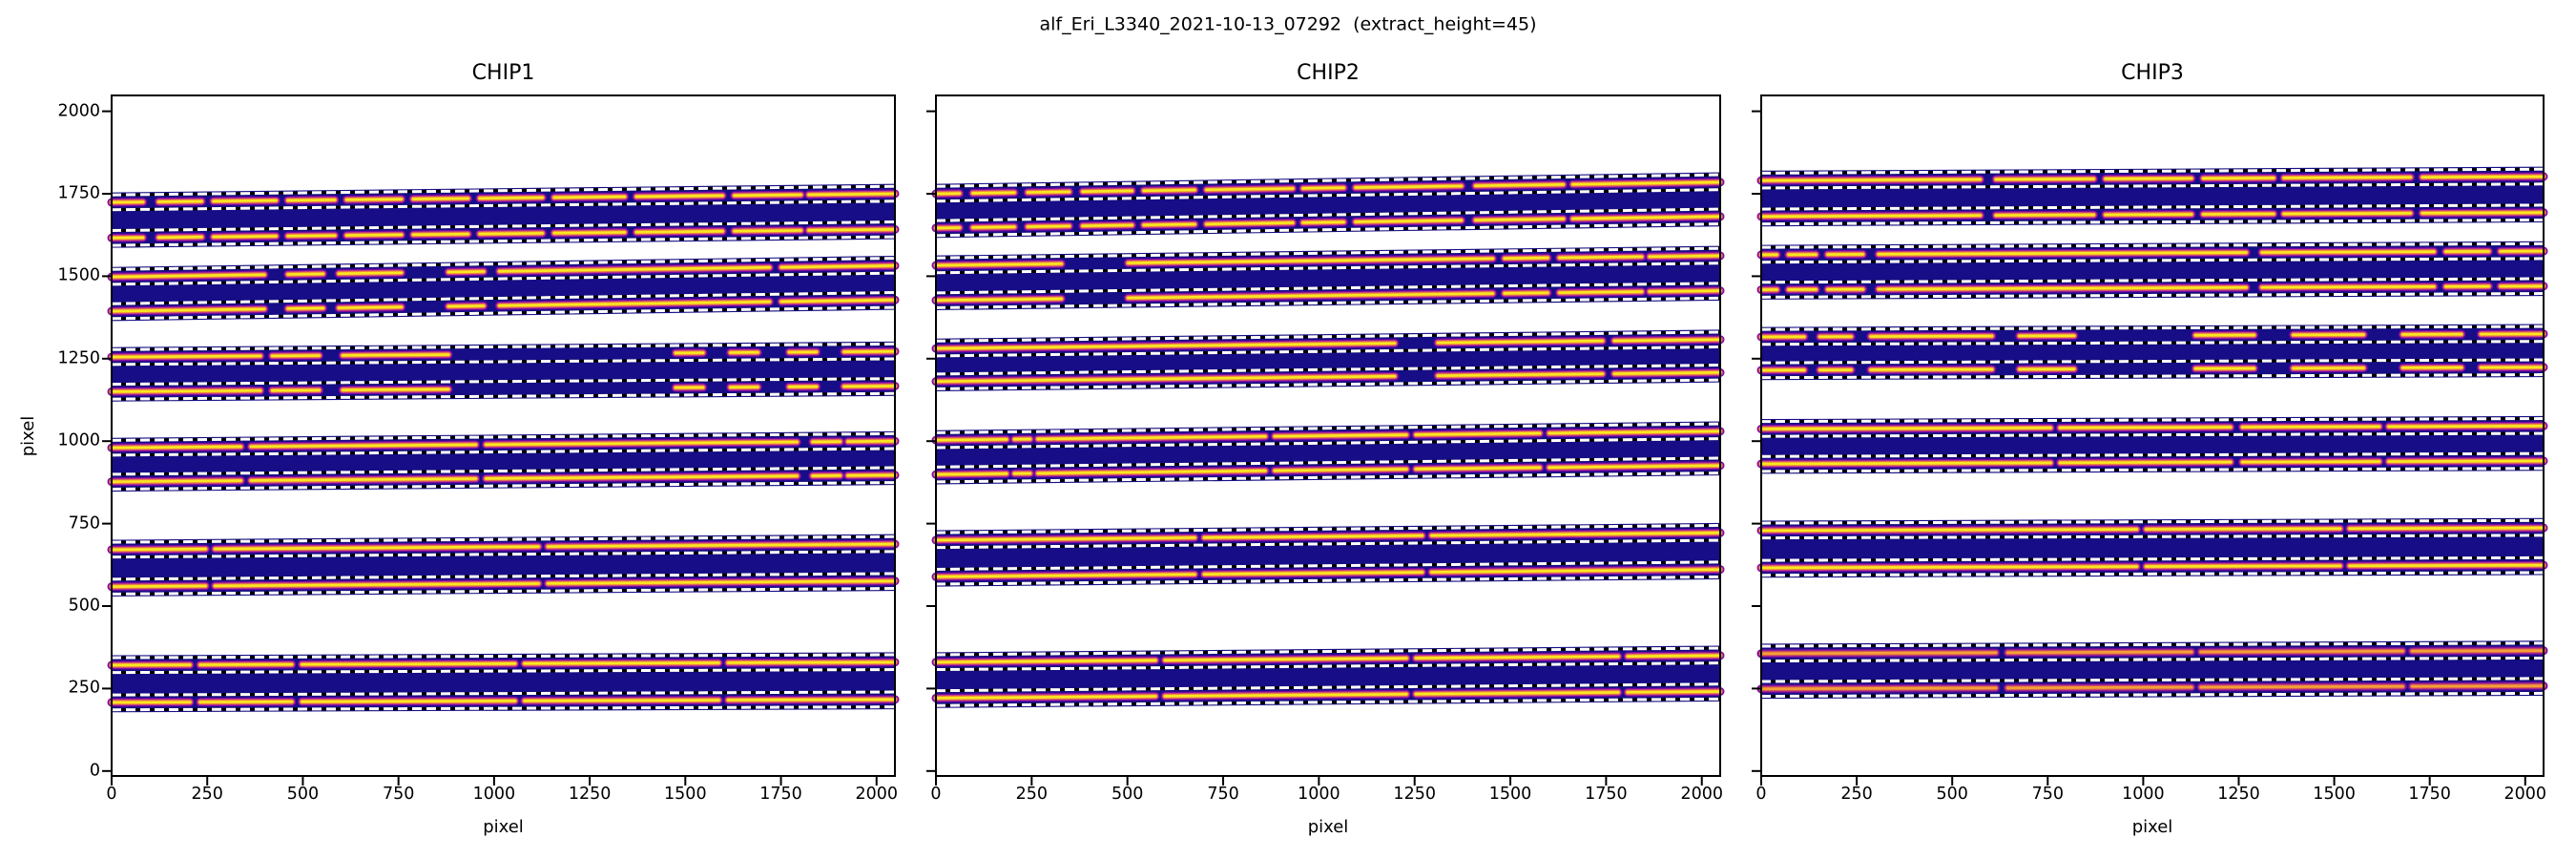 The width and height of the screenshot is (2576, 859). I want to click on y-axis-label: pixel, so click(28, 435).